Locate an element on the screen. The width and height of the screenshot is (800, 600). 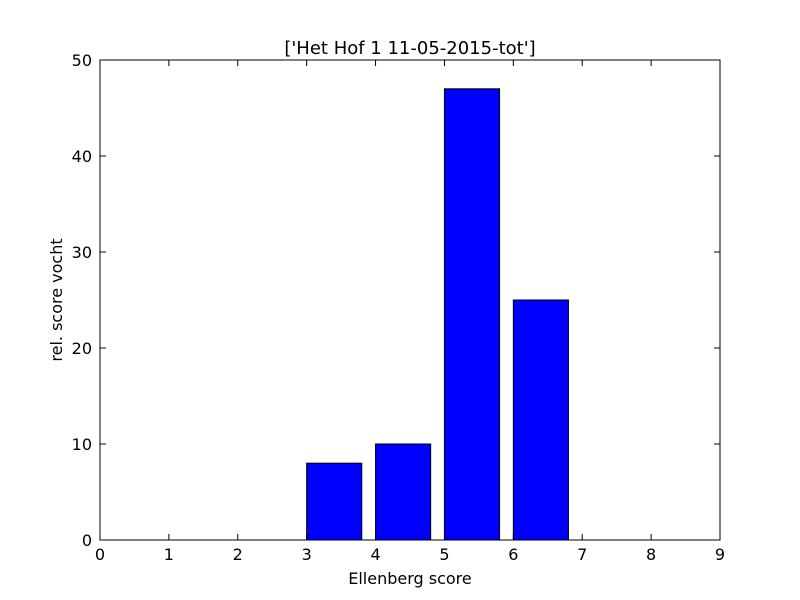
y-axis-label: rel. score vocht is located at coordinates (56, 299).